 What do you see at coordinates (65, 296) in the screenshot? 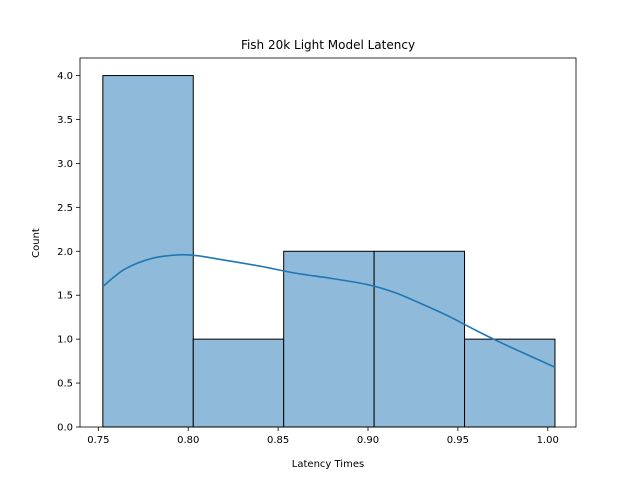
I see `y-tick-label: 1.5` at bounding box center [65, 296].